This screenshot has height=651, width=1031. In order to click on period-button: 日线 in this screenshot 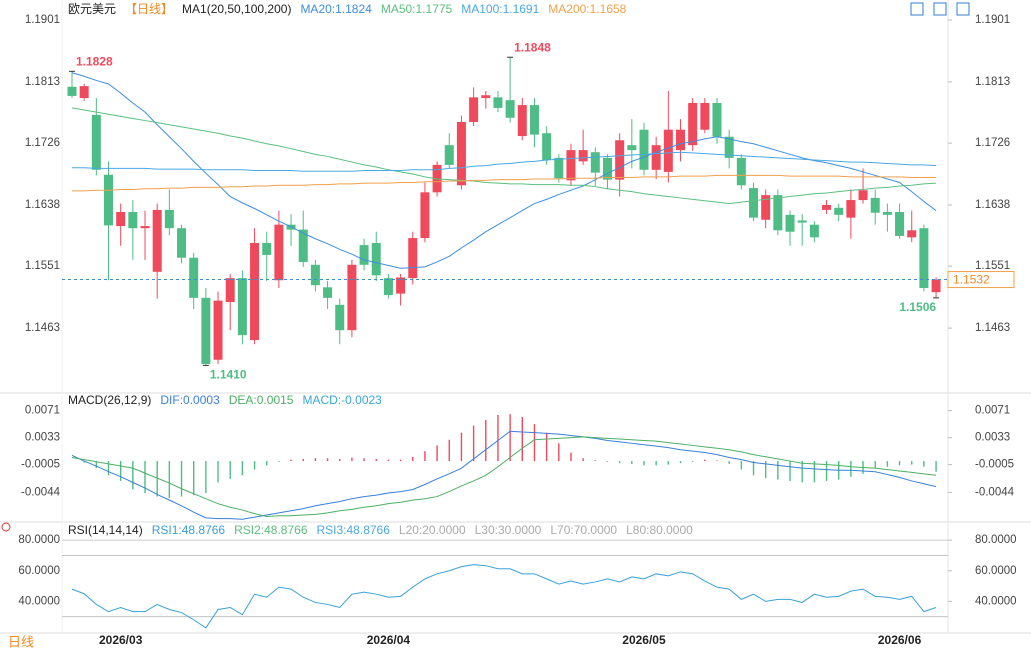, I will do `click(21, 641)`.